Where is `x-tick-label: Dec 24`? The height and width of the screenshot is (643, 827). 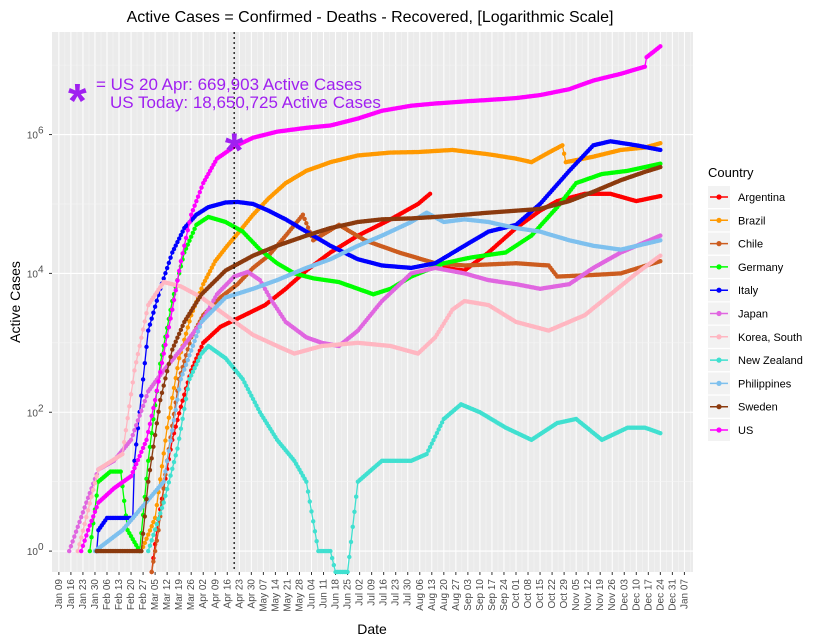
x-tick-label: Dec 24 is located at coordinates (660, 595).